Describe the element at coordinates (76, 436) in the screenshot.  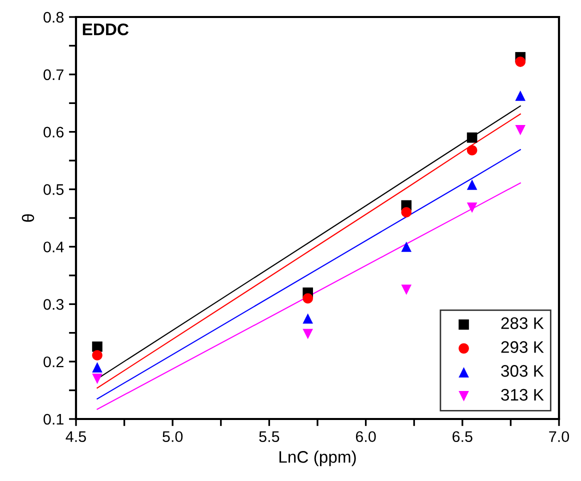
I see `x-tick-label: 4.5` at that location.